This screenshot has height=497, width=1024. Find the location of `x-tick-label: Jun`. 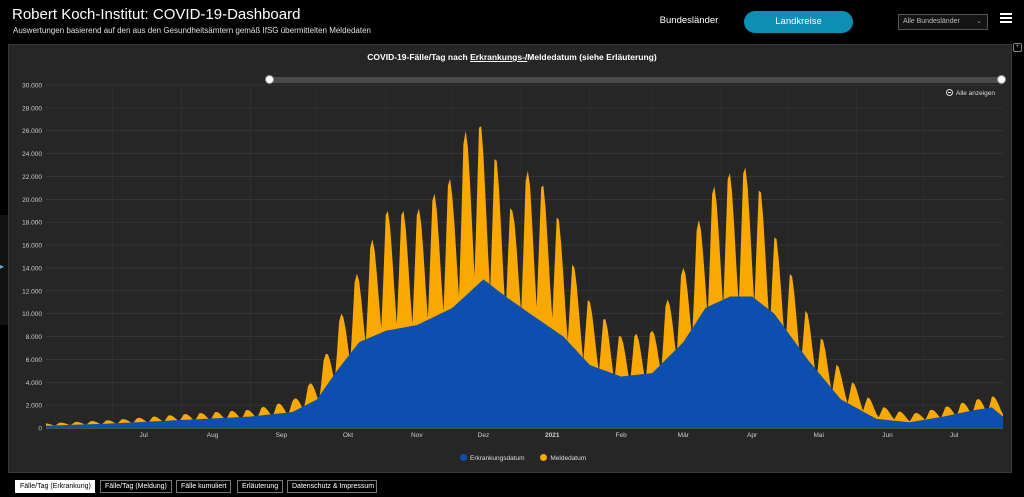

x-tick-label: Jun is located at coordinates (887, 435).